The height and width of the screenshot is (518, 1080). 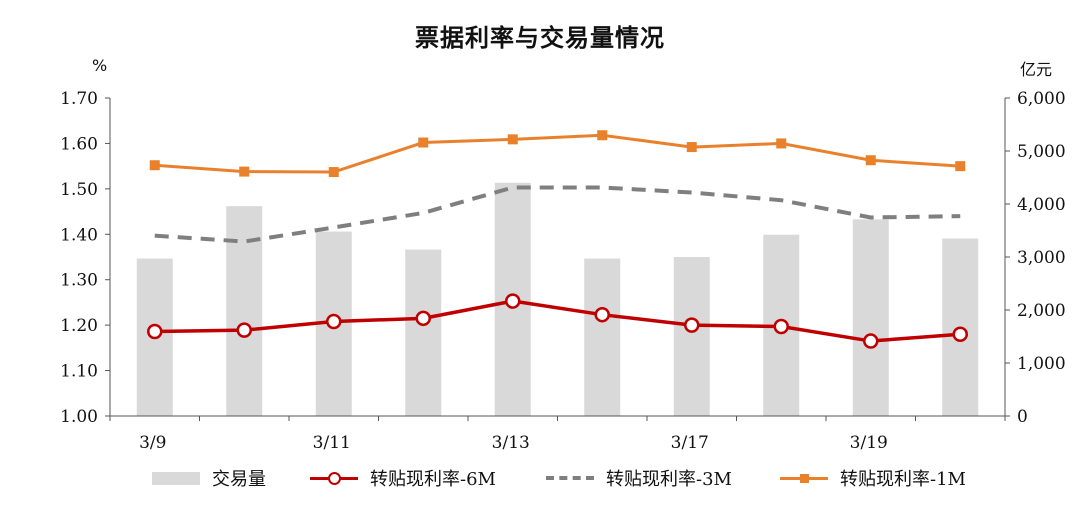 What do you see at coordinates (79, 326) in the screenshot?
I see `left-tick-label: 1.20` at bounding box center [79, 326].